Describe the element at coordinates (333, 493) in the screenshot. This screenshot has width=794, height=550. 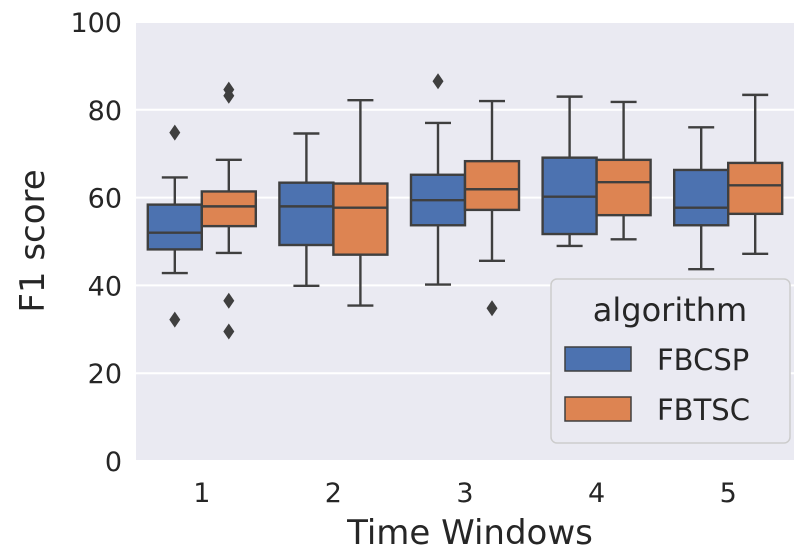
I see `x-tick-label: 2` at that location.